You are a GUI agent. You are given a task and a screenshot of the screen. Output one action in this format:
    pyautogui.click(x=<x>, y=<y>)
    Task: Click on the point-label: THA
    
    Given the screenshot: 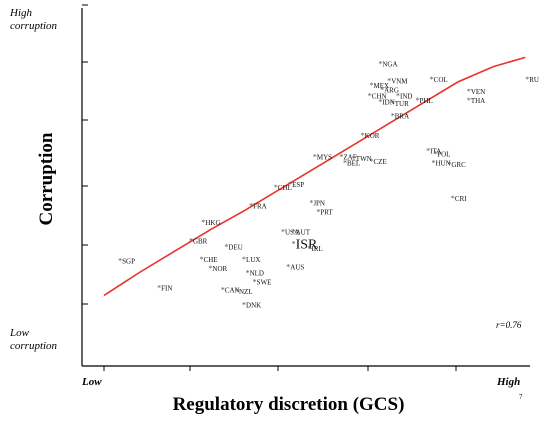 What is the action you would take?
    pyautogui.click(x=478, y=101)
    